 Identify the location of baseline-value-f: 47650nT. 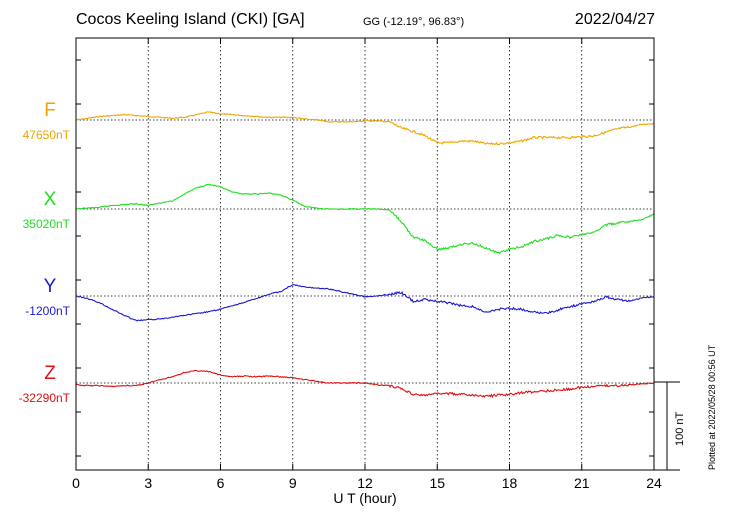
(47, 135).